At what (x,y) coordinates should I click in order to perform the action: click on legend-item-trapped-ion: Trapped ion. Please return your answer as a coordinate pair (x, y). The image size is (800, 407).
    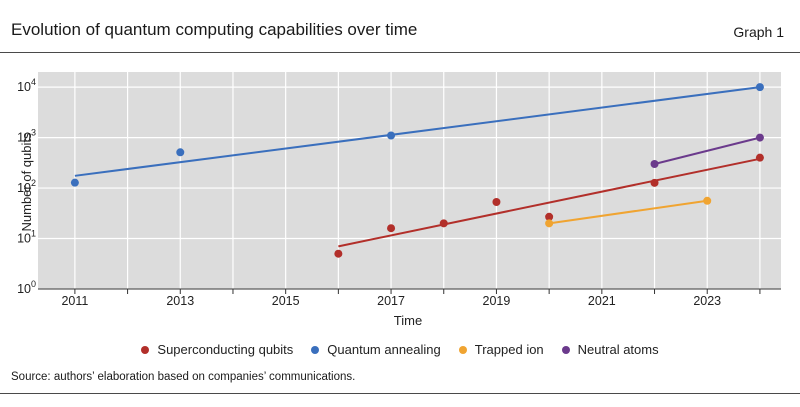
    Looking at the image, I should click on (501, 349).